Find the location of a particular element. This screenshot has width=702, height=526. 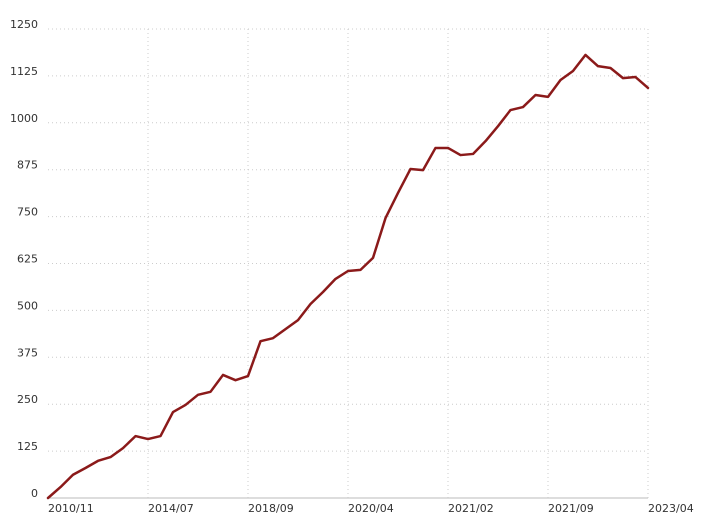

y-tick-label: 1000 is located at coordinates (24, 118).